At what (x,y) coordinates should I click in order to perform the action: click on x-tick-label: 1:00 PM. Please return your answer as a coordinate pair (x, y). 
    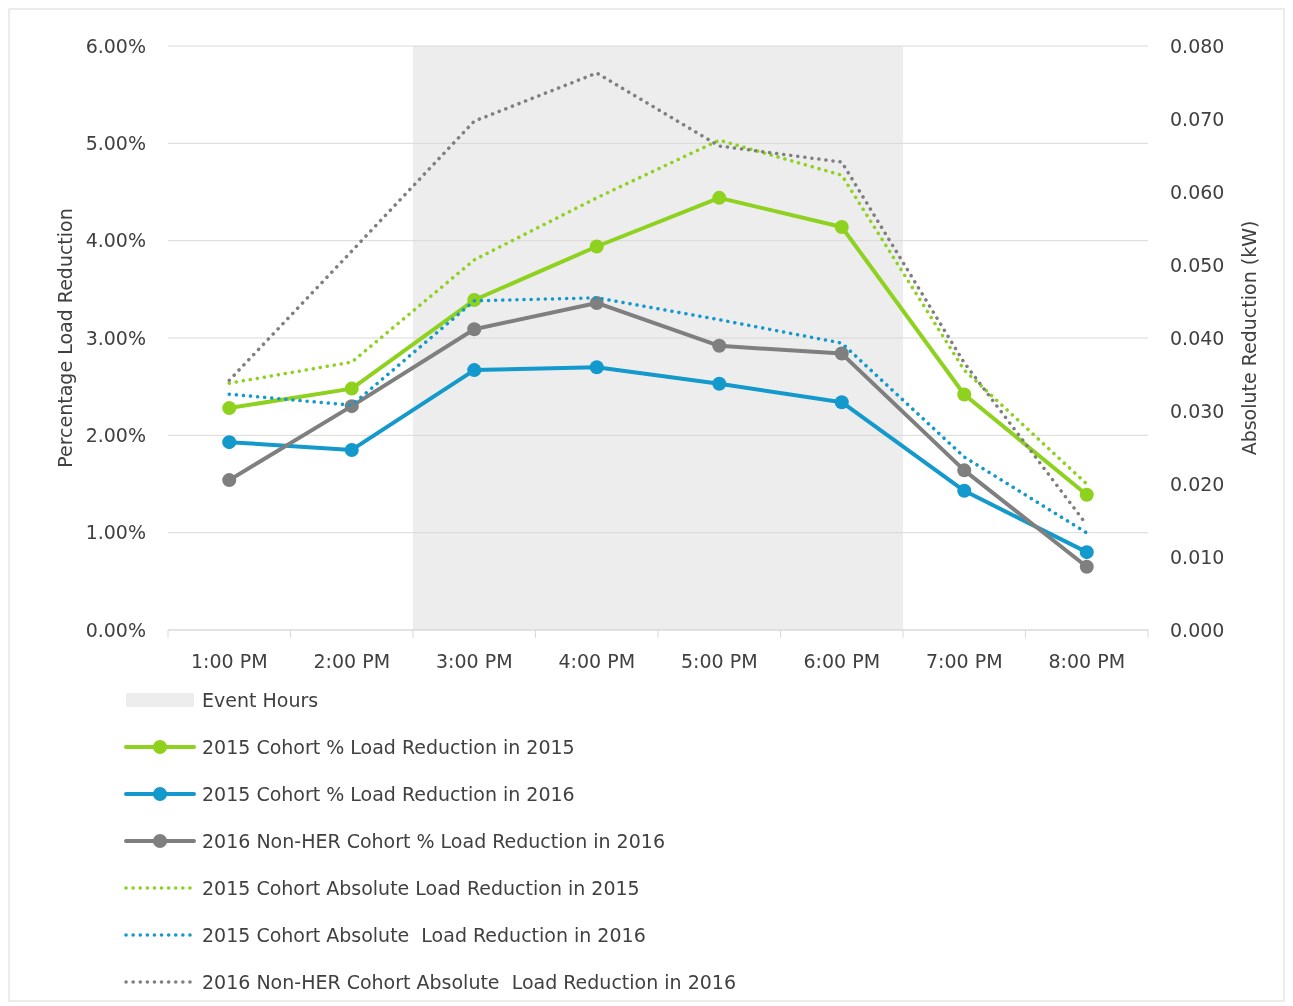
    Looking at the image, I should click on (229, 661).